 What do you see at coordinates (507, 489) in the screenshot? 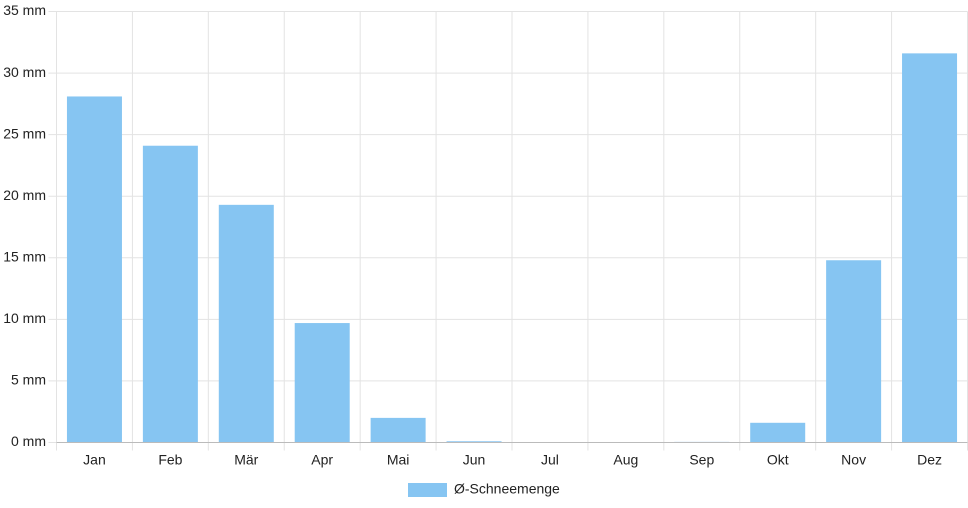
I see `legend-label: Ø-Schneemenge` at bounding box center [507, 489].